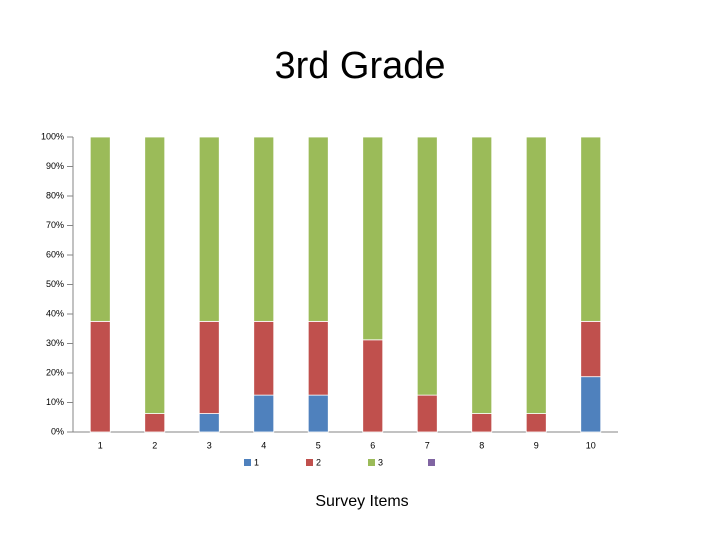 The height and width of the screenshot is (540, 720). What do you see at coordinates (154, 445) in the screenshot?
I see `x-tick-label: 2` at bounding box center [154, 445].